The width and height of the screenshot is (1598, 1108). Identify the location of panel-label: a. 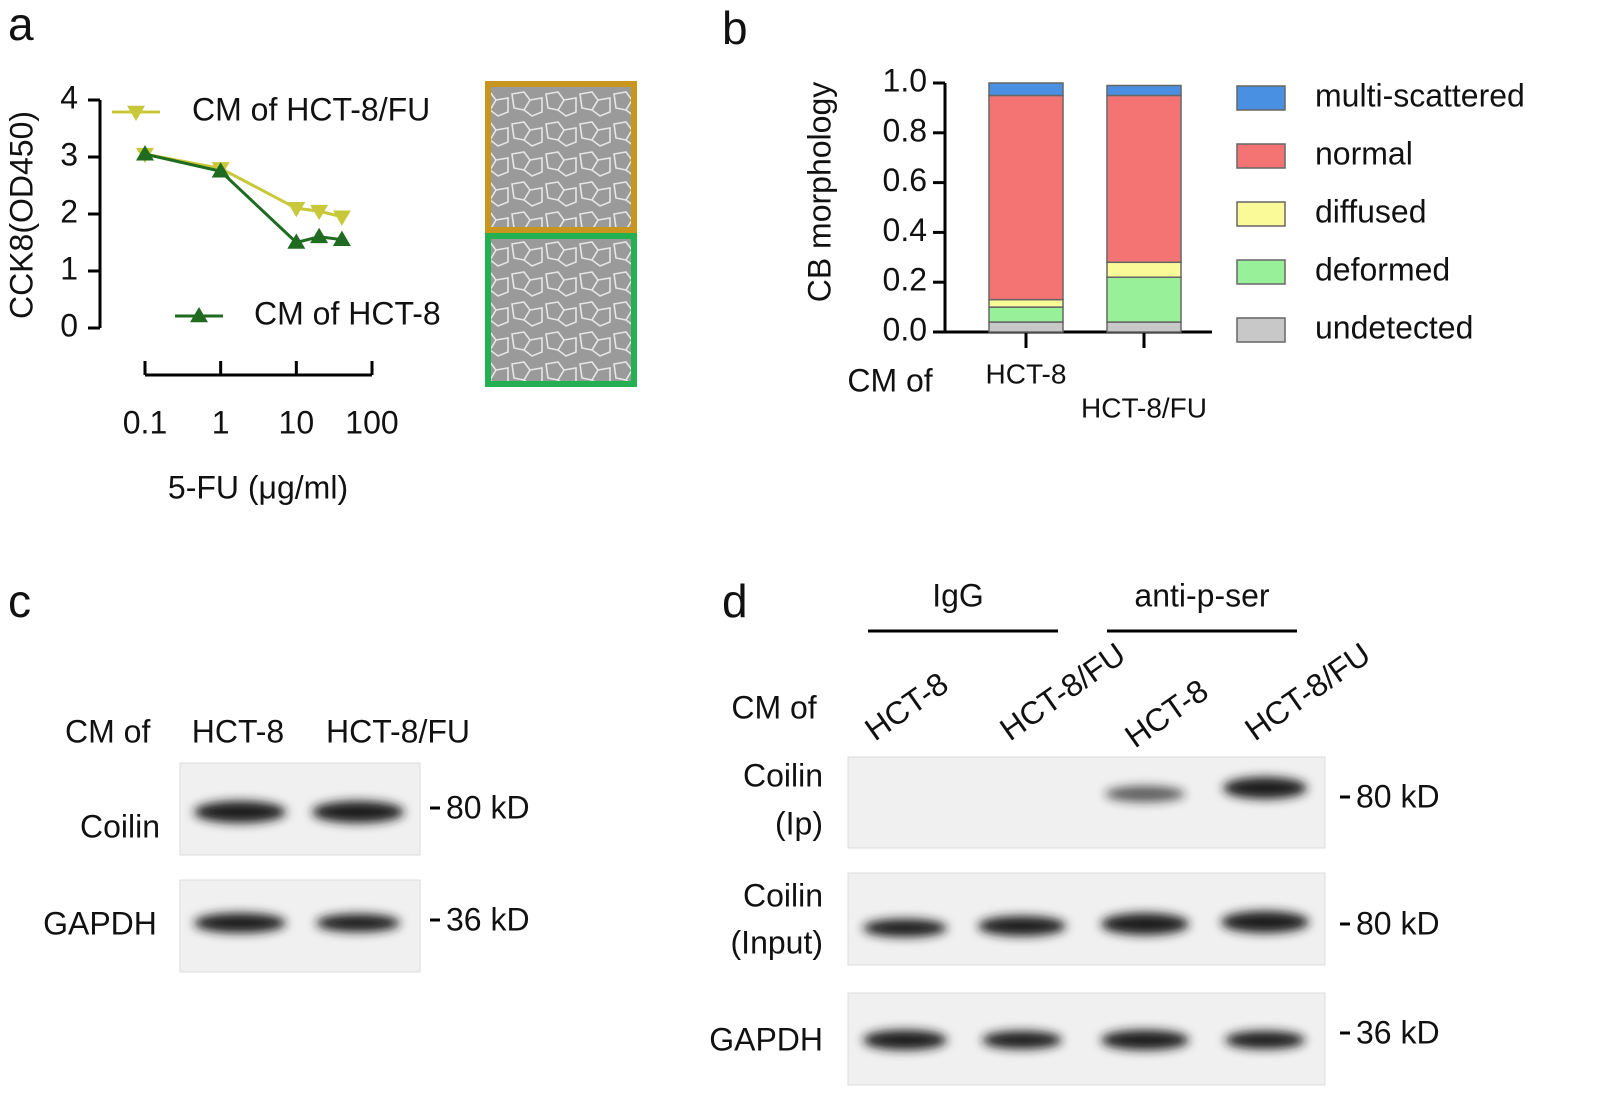
(21, 25).